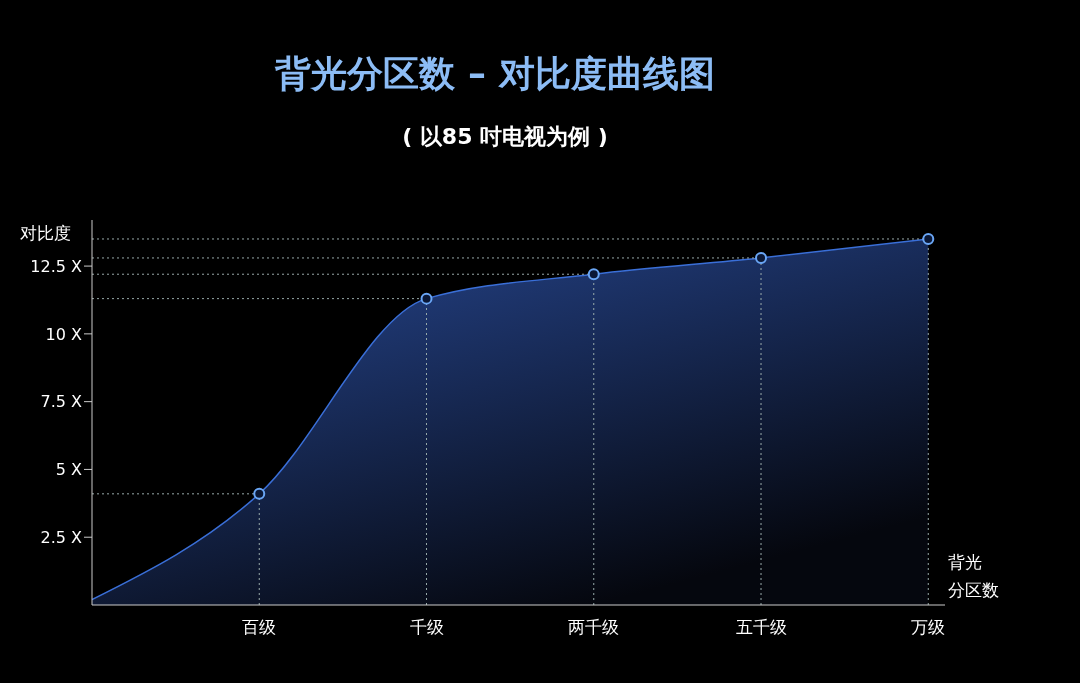  Describe the element at coordinates (61, 402) in the screenshot. I see `y-tick-label: 7.5 X` at that location.